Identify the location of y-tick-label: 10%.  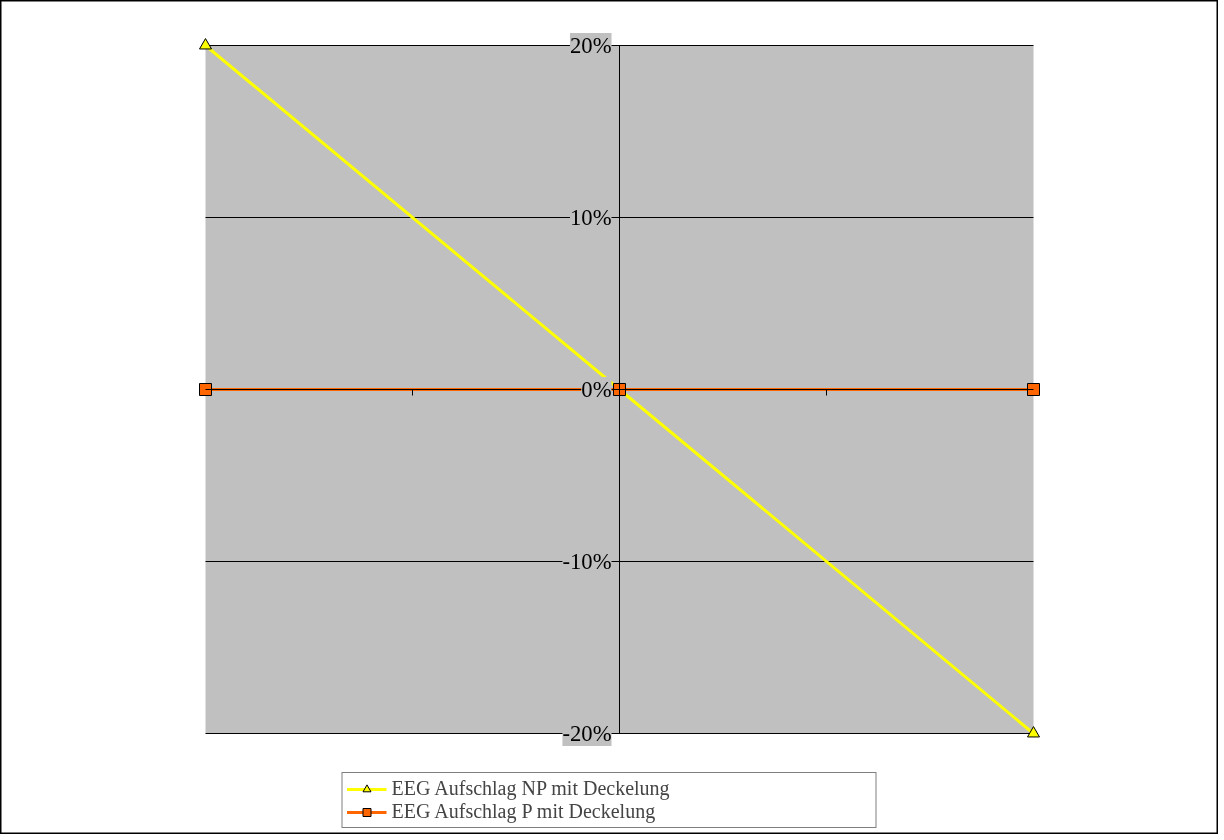
(590, 217).